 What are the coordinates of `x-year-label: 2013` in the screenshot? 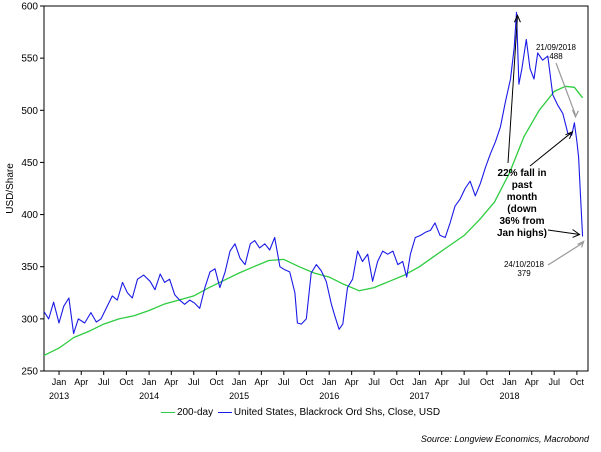 It's located at (59, 396).